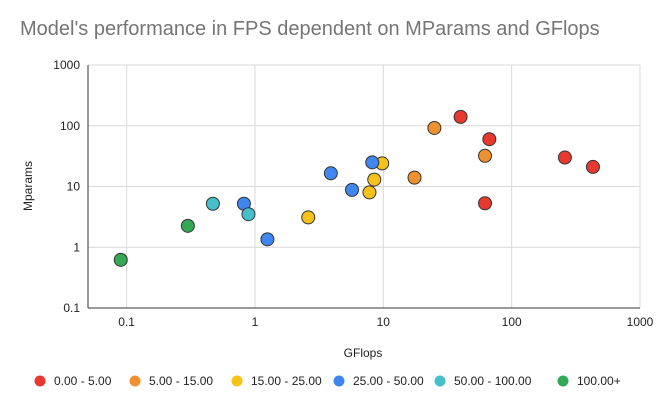 This screenshot has width=660, height=408. I want to click on legend-item: 25.00 - 50.00, so click(378, 381).